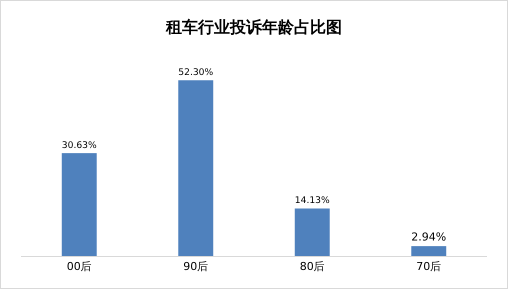  What do you see at coordinates (196, 72) in the screenshot?
I see `data-label: 52.30%` at bounding box center [196, 72].